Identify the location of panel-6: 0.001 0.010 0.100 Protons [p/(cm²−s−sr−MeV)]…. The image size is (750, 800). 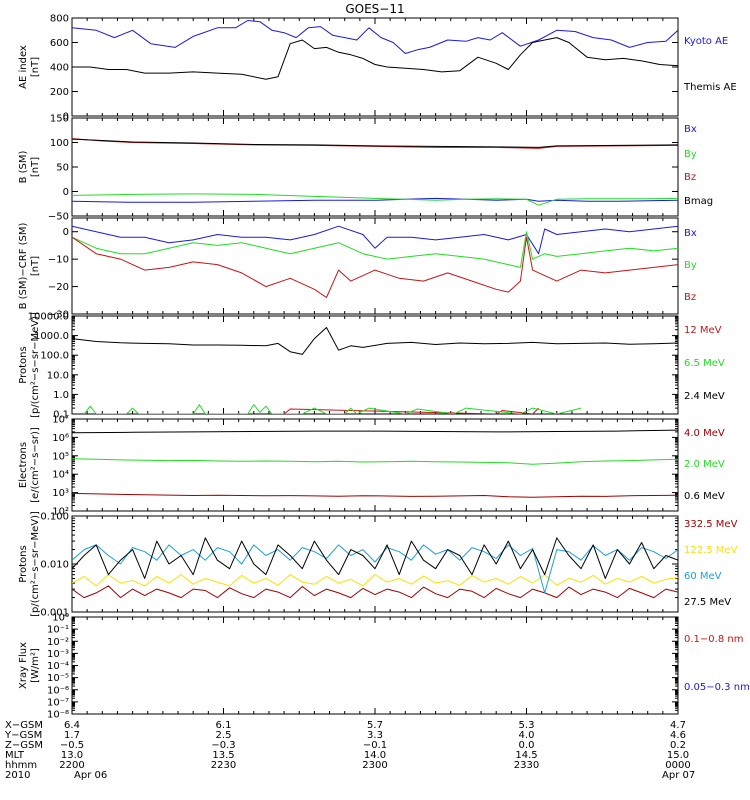
(378, 565).